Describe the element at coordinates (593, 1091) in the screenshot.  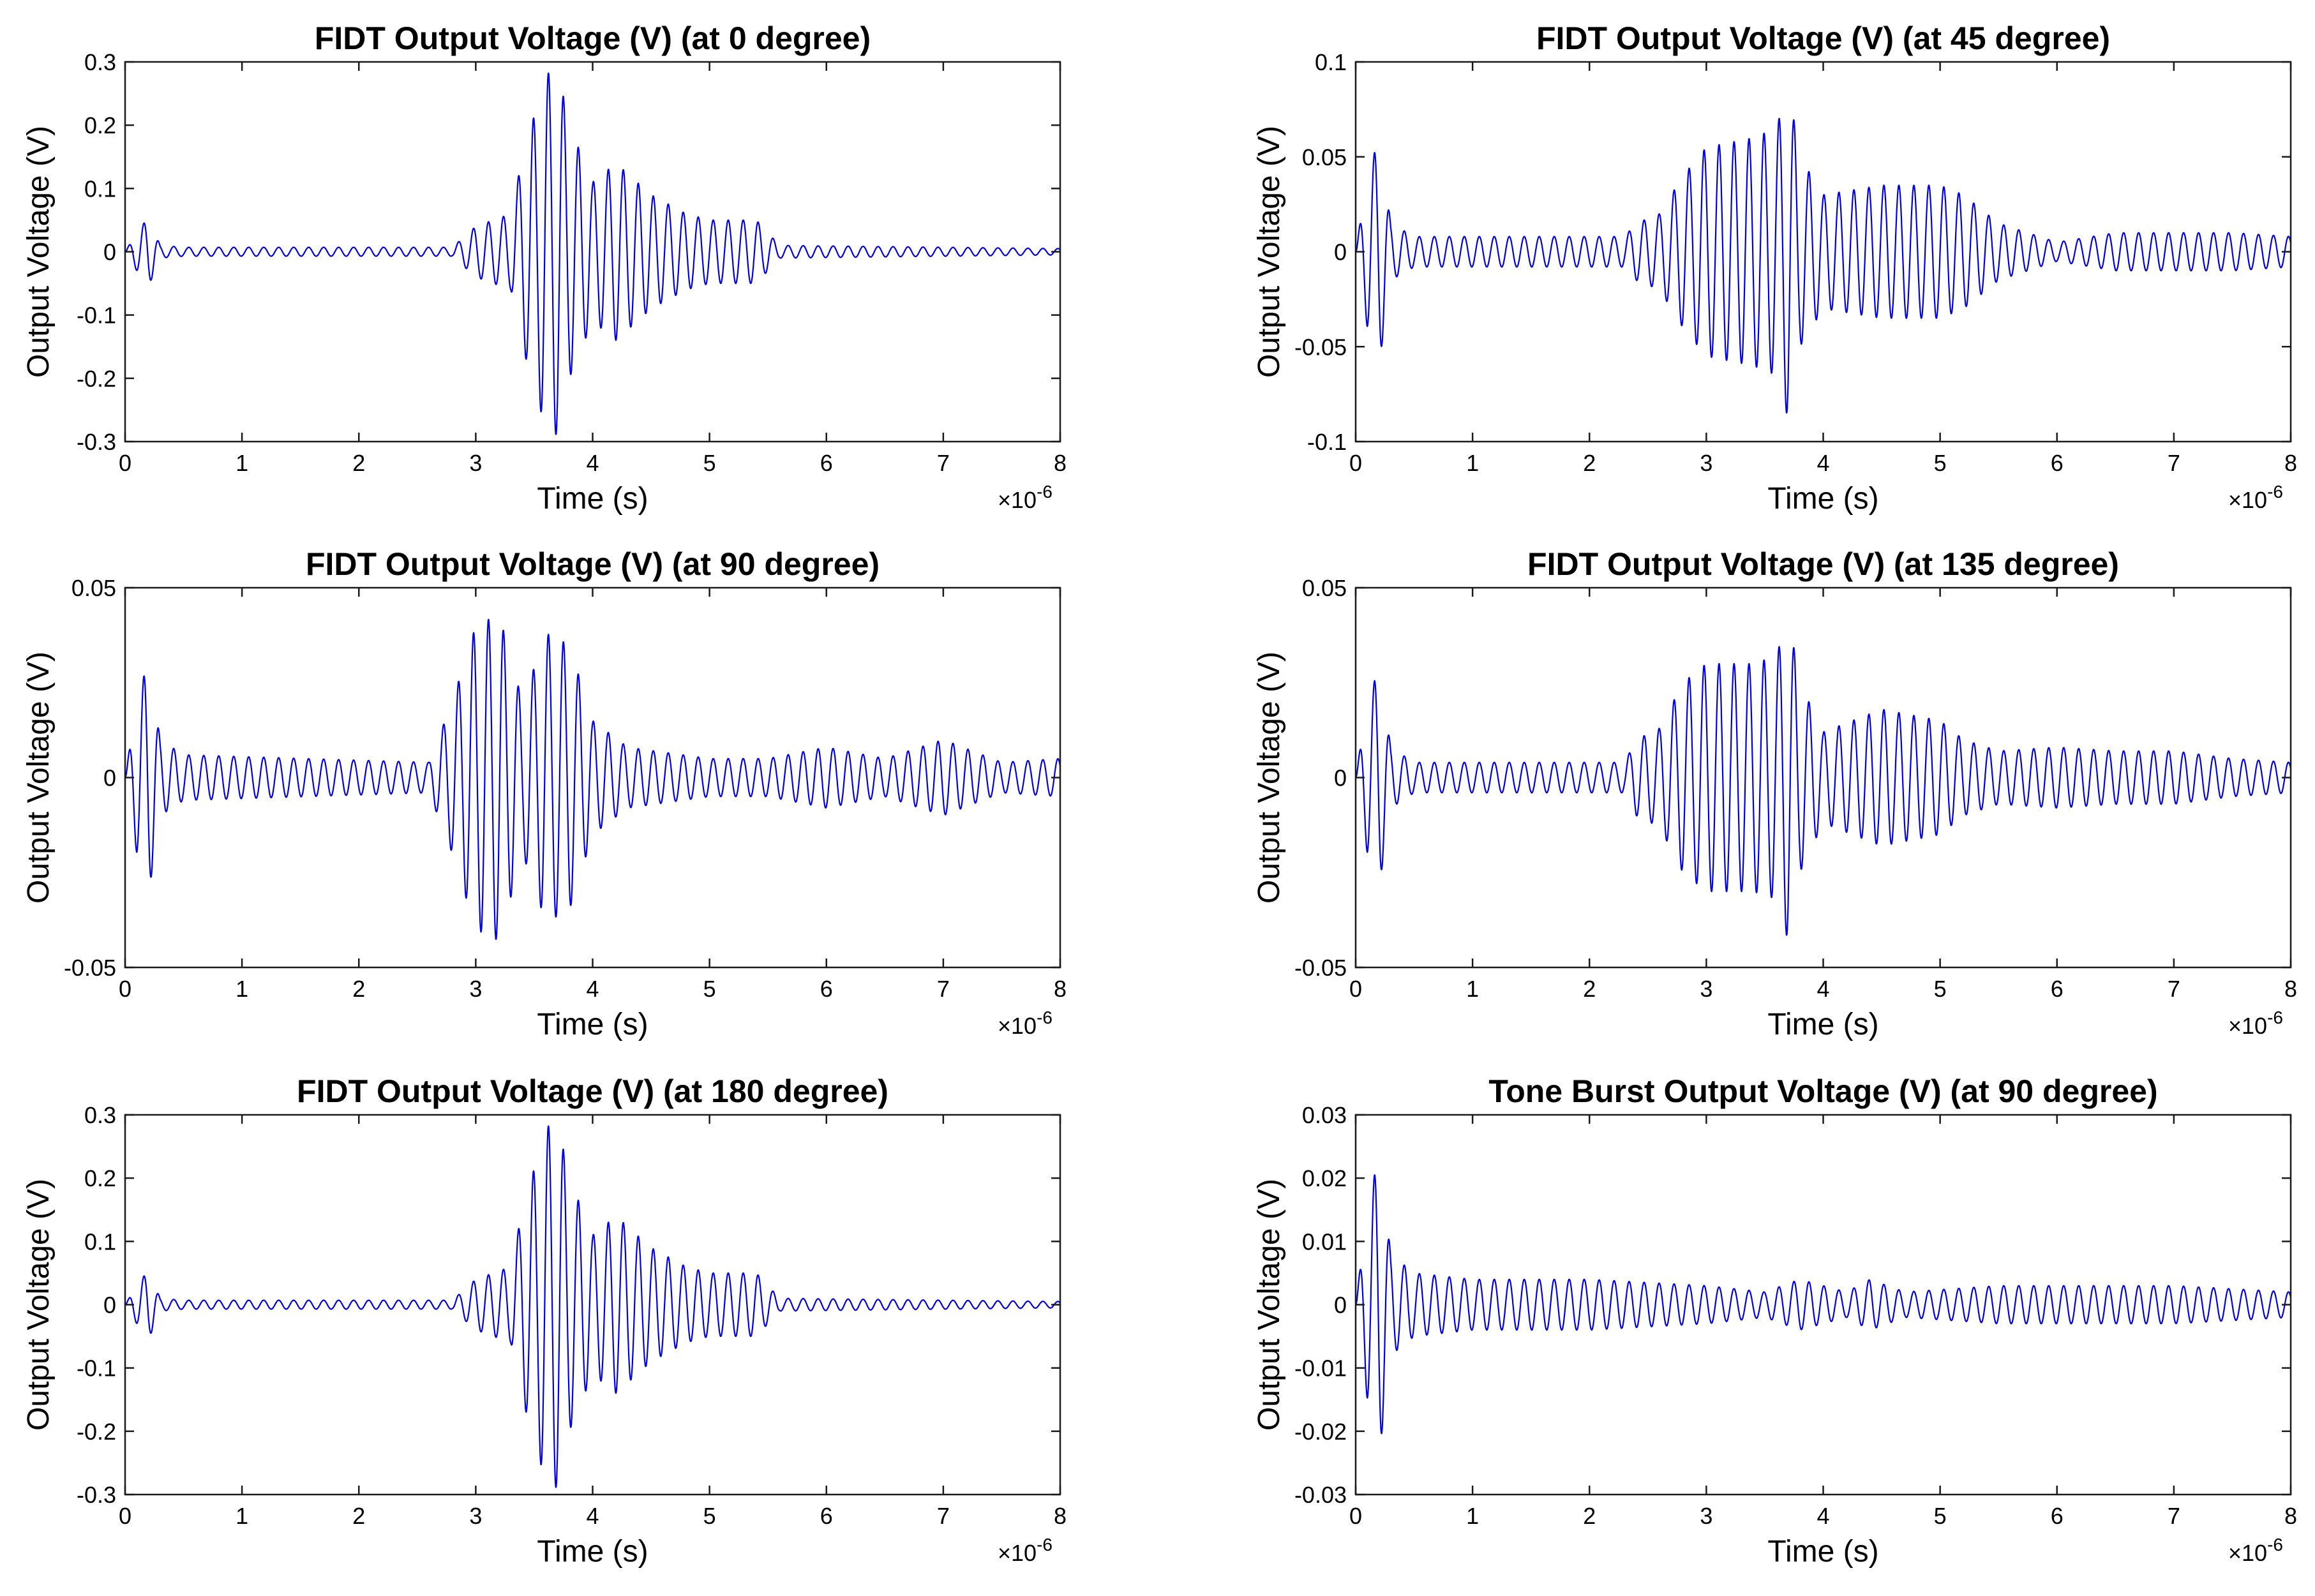
I see `plot-title: FIDT Output Voltage (V) (at 180 degree)` at that location.